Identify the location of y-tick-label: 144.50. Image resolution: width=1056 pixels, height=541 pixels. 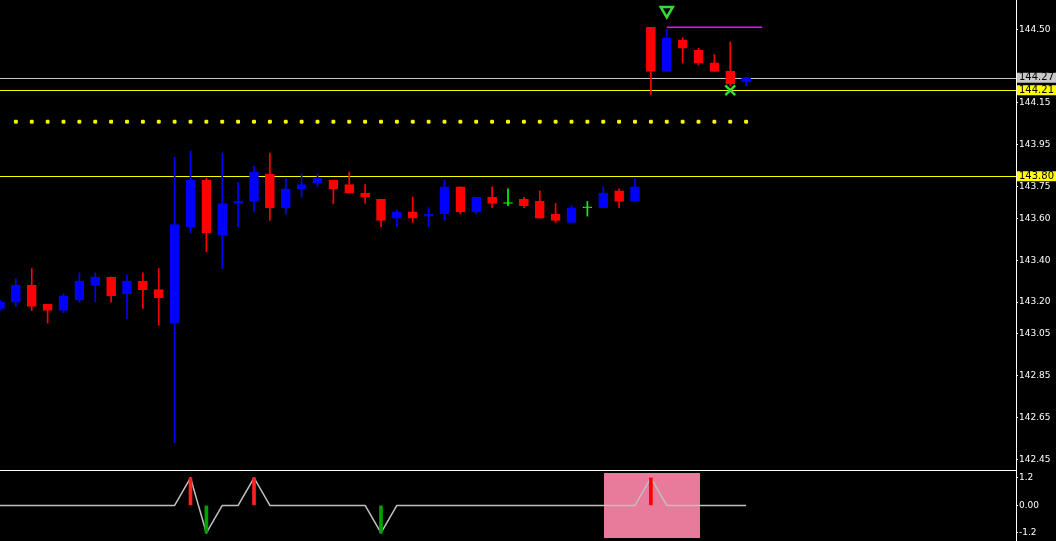
(1035, 28).